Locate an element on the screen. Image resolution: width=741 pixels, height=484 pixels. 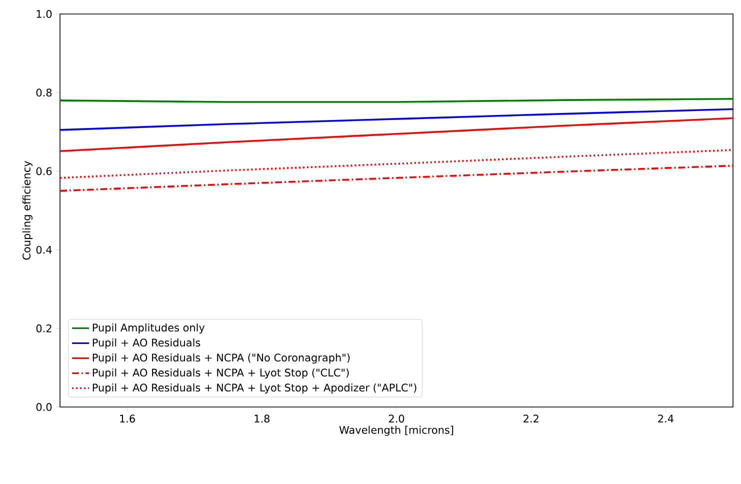
x-tick-label: 1.6 is located at coordinates (127, 418).